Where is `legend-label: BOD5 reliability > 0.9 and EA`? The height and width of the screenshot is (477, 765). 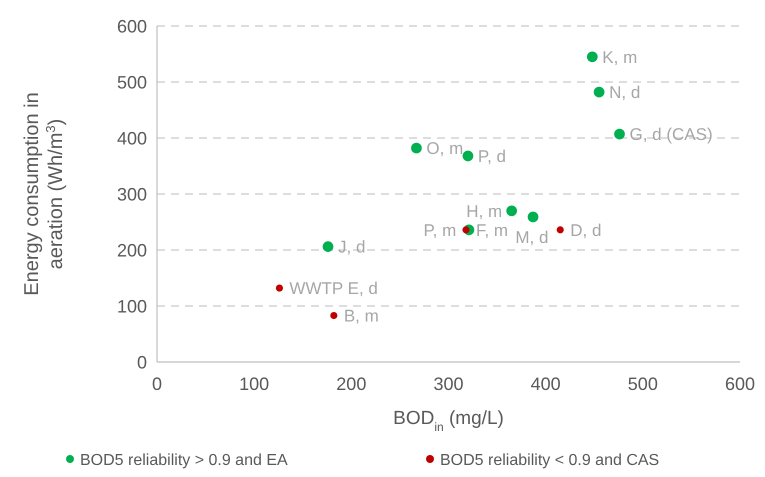
legend-label: BOD5 reliability > 0.9 and EA is located at coordinates (184, 460).